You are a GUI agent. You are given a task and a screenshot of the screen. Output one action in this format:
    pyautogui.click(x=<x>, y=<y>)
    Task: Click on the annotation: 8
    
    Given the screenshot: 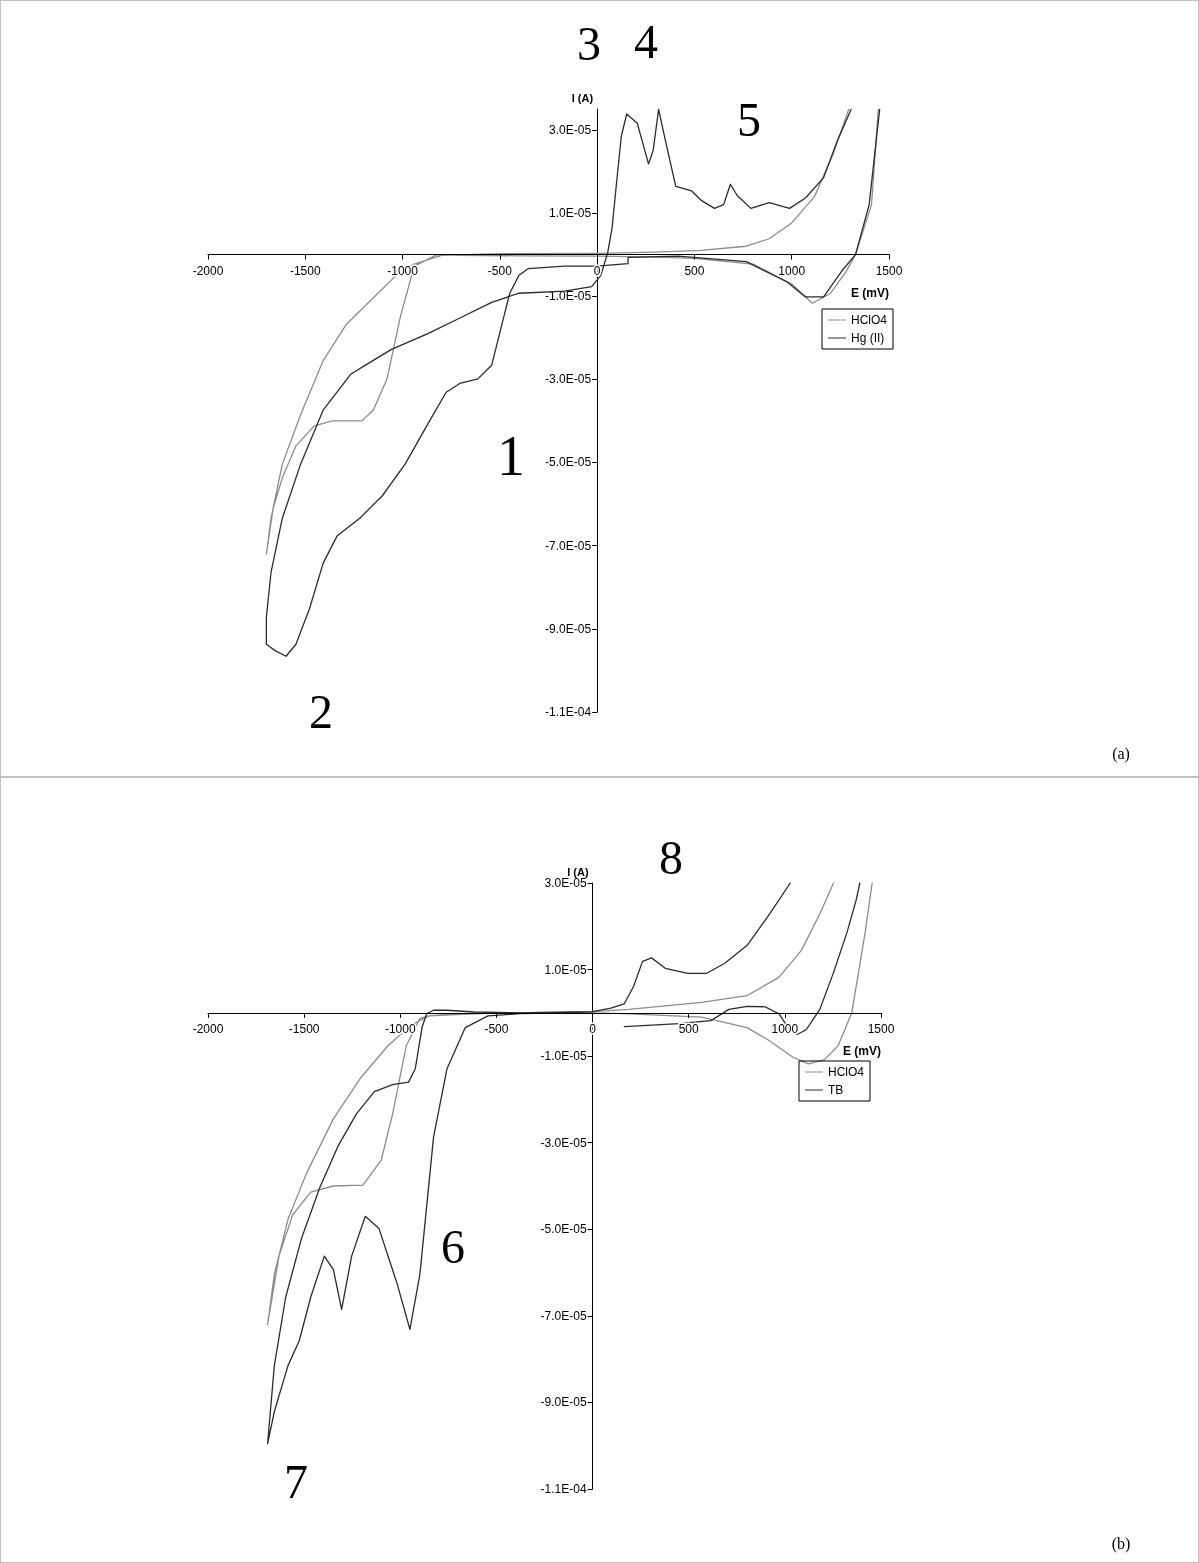 What is the action you would take?
    pyautogui.click(x=671, y=857)
    